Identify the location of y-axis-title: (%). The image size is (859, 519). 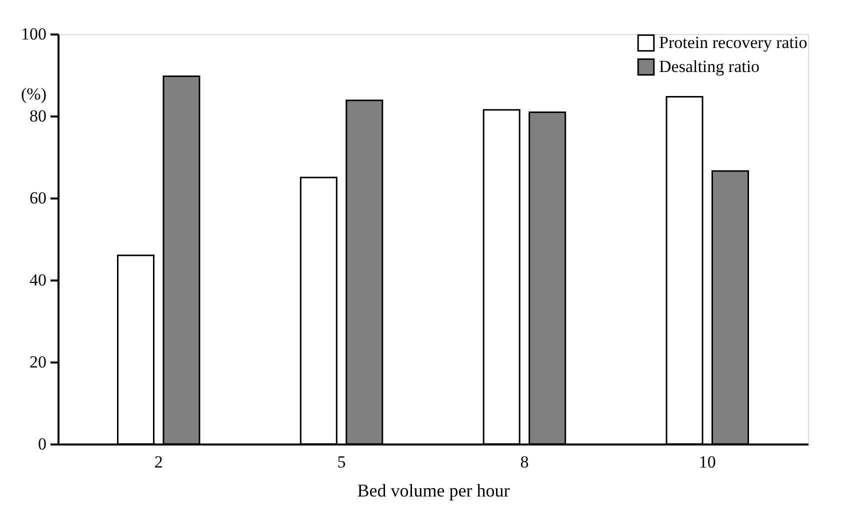
(33, 94).